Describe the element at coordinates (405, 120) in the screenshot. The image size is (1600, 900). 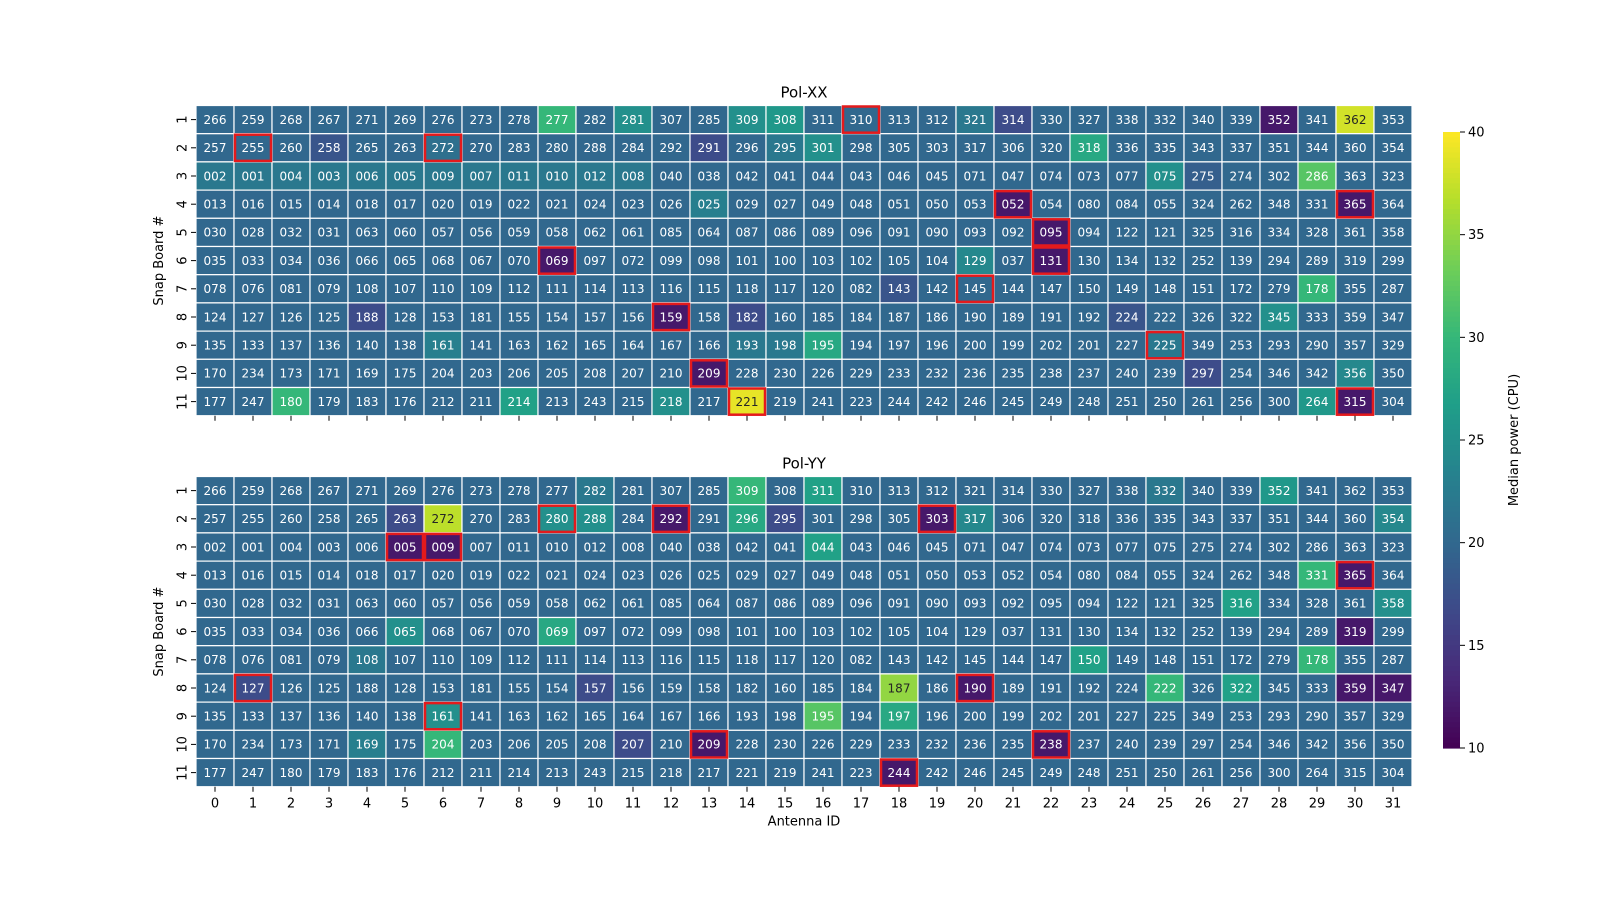
I see `cell-label: 269` at that location.